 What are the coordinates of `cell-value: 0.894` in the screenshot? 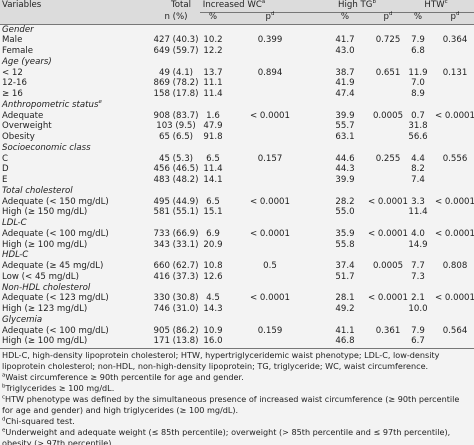 It's located at (270, 73).